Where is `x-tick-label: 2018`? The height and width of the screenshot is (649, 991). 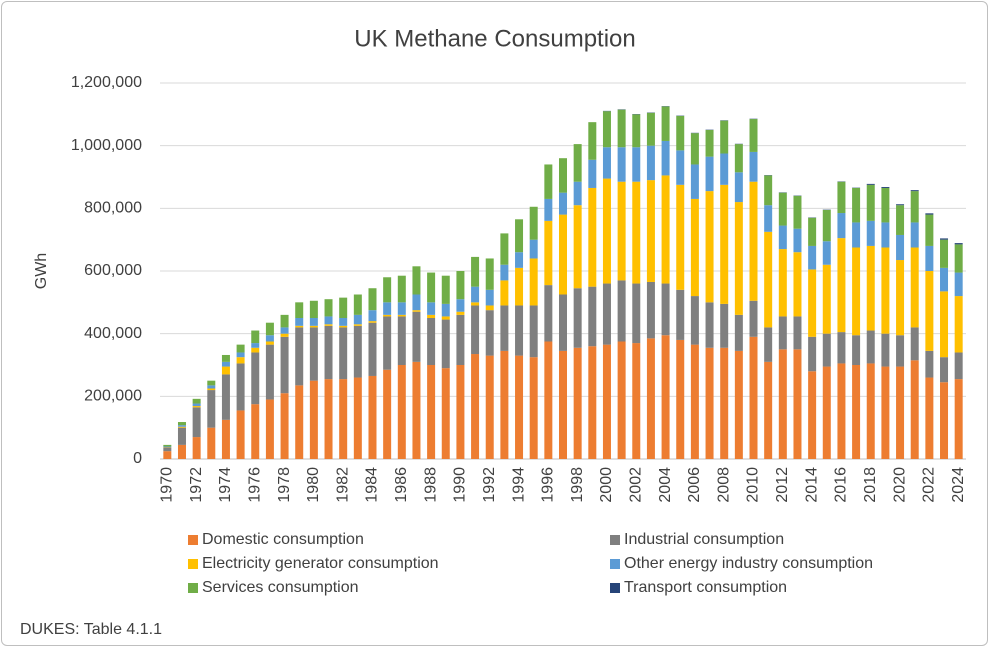
x-tick-label: 2018 is located at coordinates (870, 485).